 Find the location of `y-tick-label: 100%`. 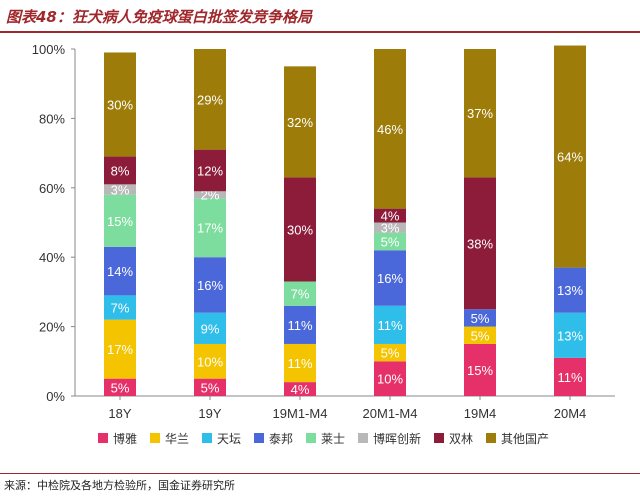

y-tick-label: 100% is located at coordinates (49, 49).